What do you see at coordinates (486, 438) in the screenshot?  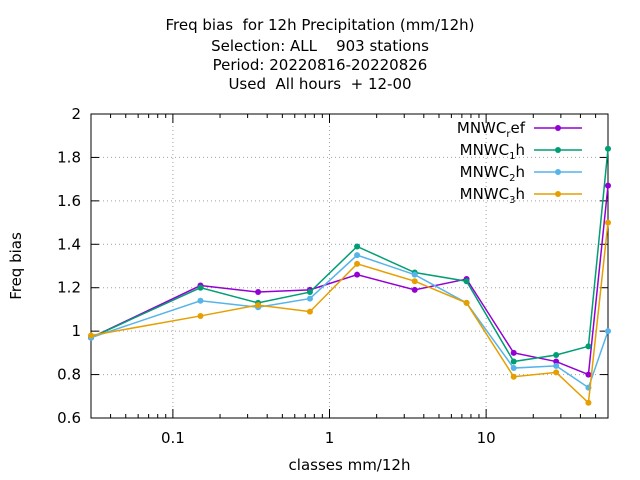 I see `x-tick-label: 10` at bounding box center [486, 438].